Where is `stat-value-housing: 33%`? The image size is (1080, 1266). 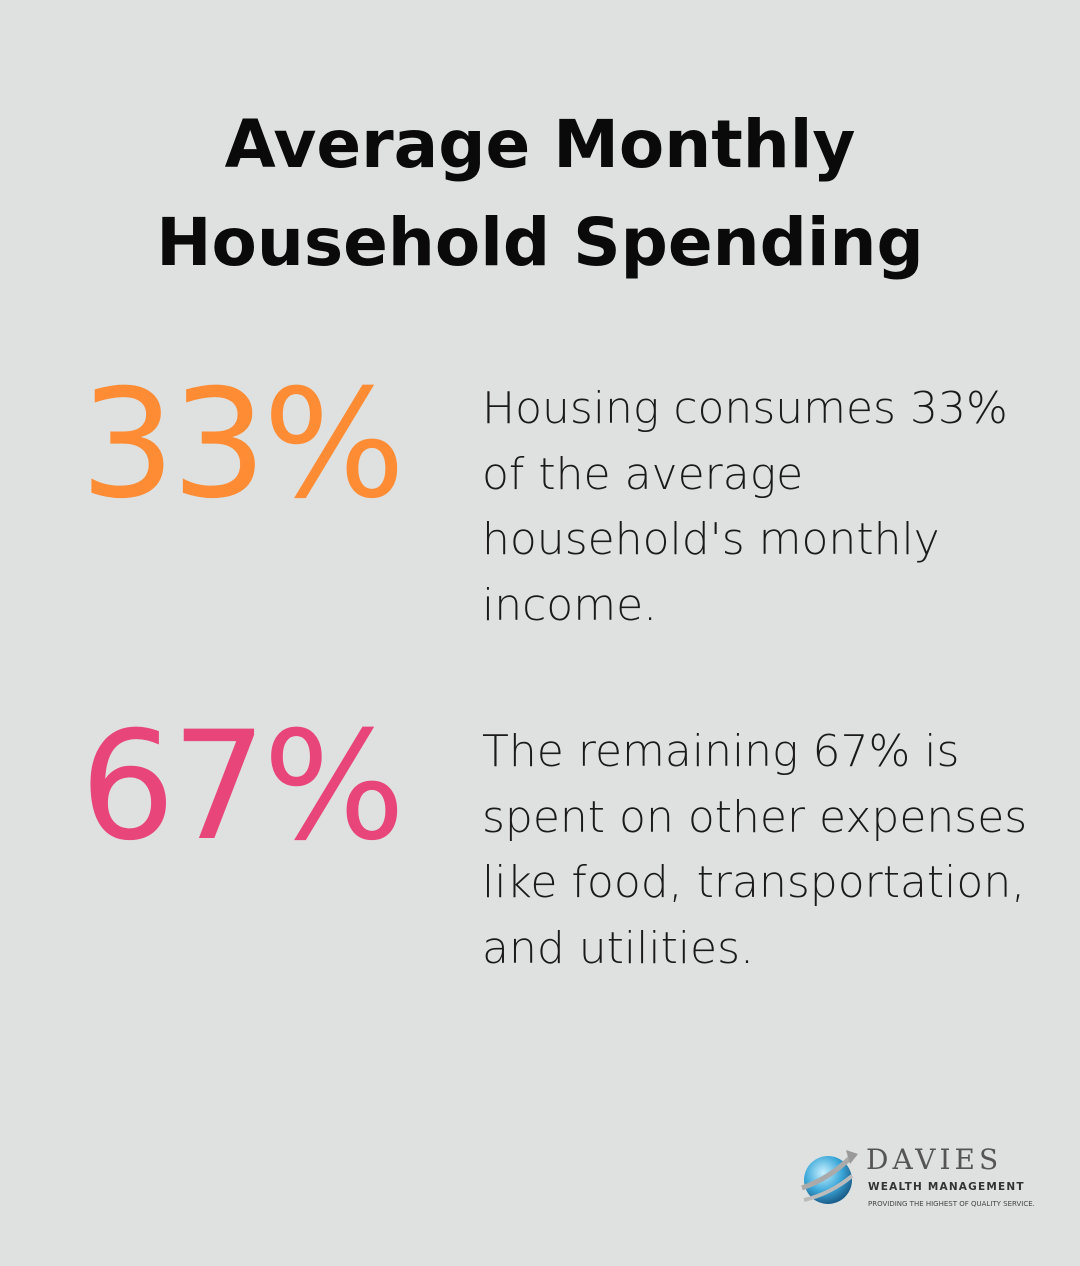 stat-value-housing: 33% is located at coordinates (242, 445).